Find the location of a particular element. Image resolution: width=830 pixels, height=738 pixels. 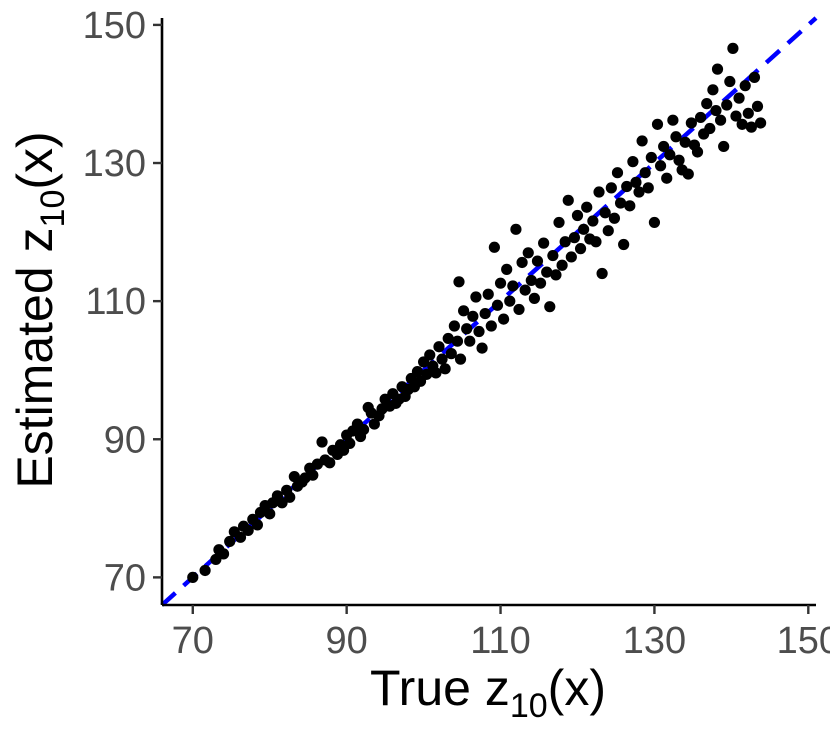

x-tick-label: 90 is located at coordinates (347, 641).